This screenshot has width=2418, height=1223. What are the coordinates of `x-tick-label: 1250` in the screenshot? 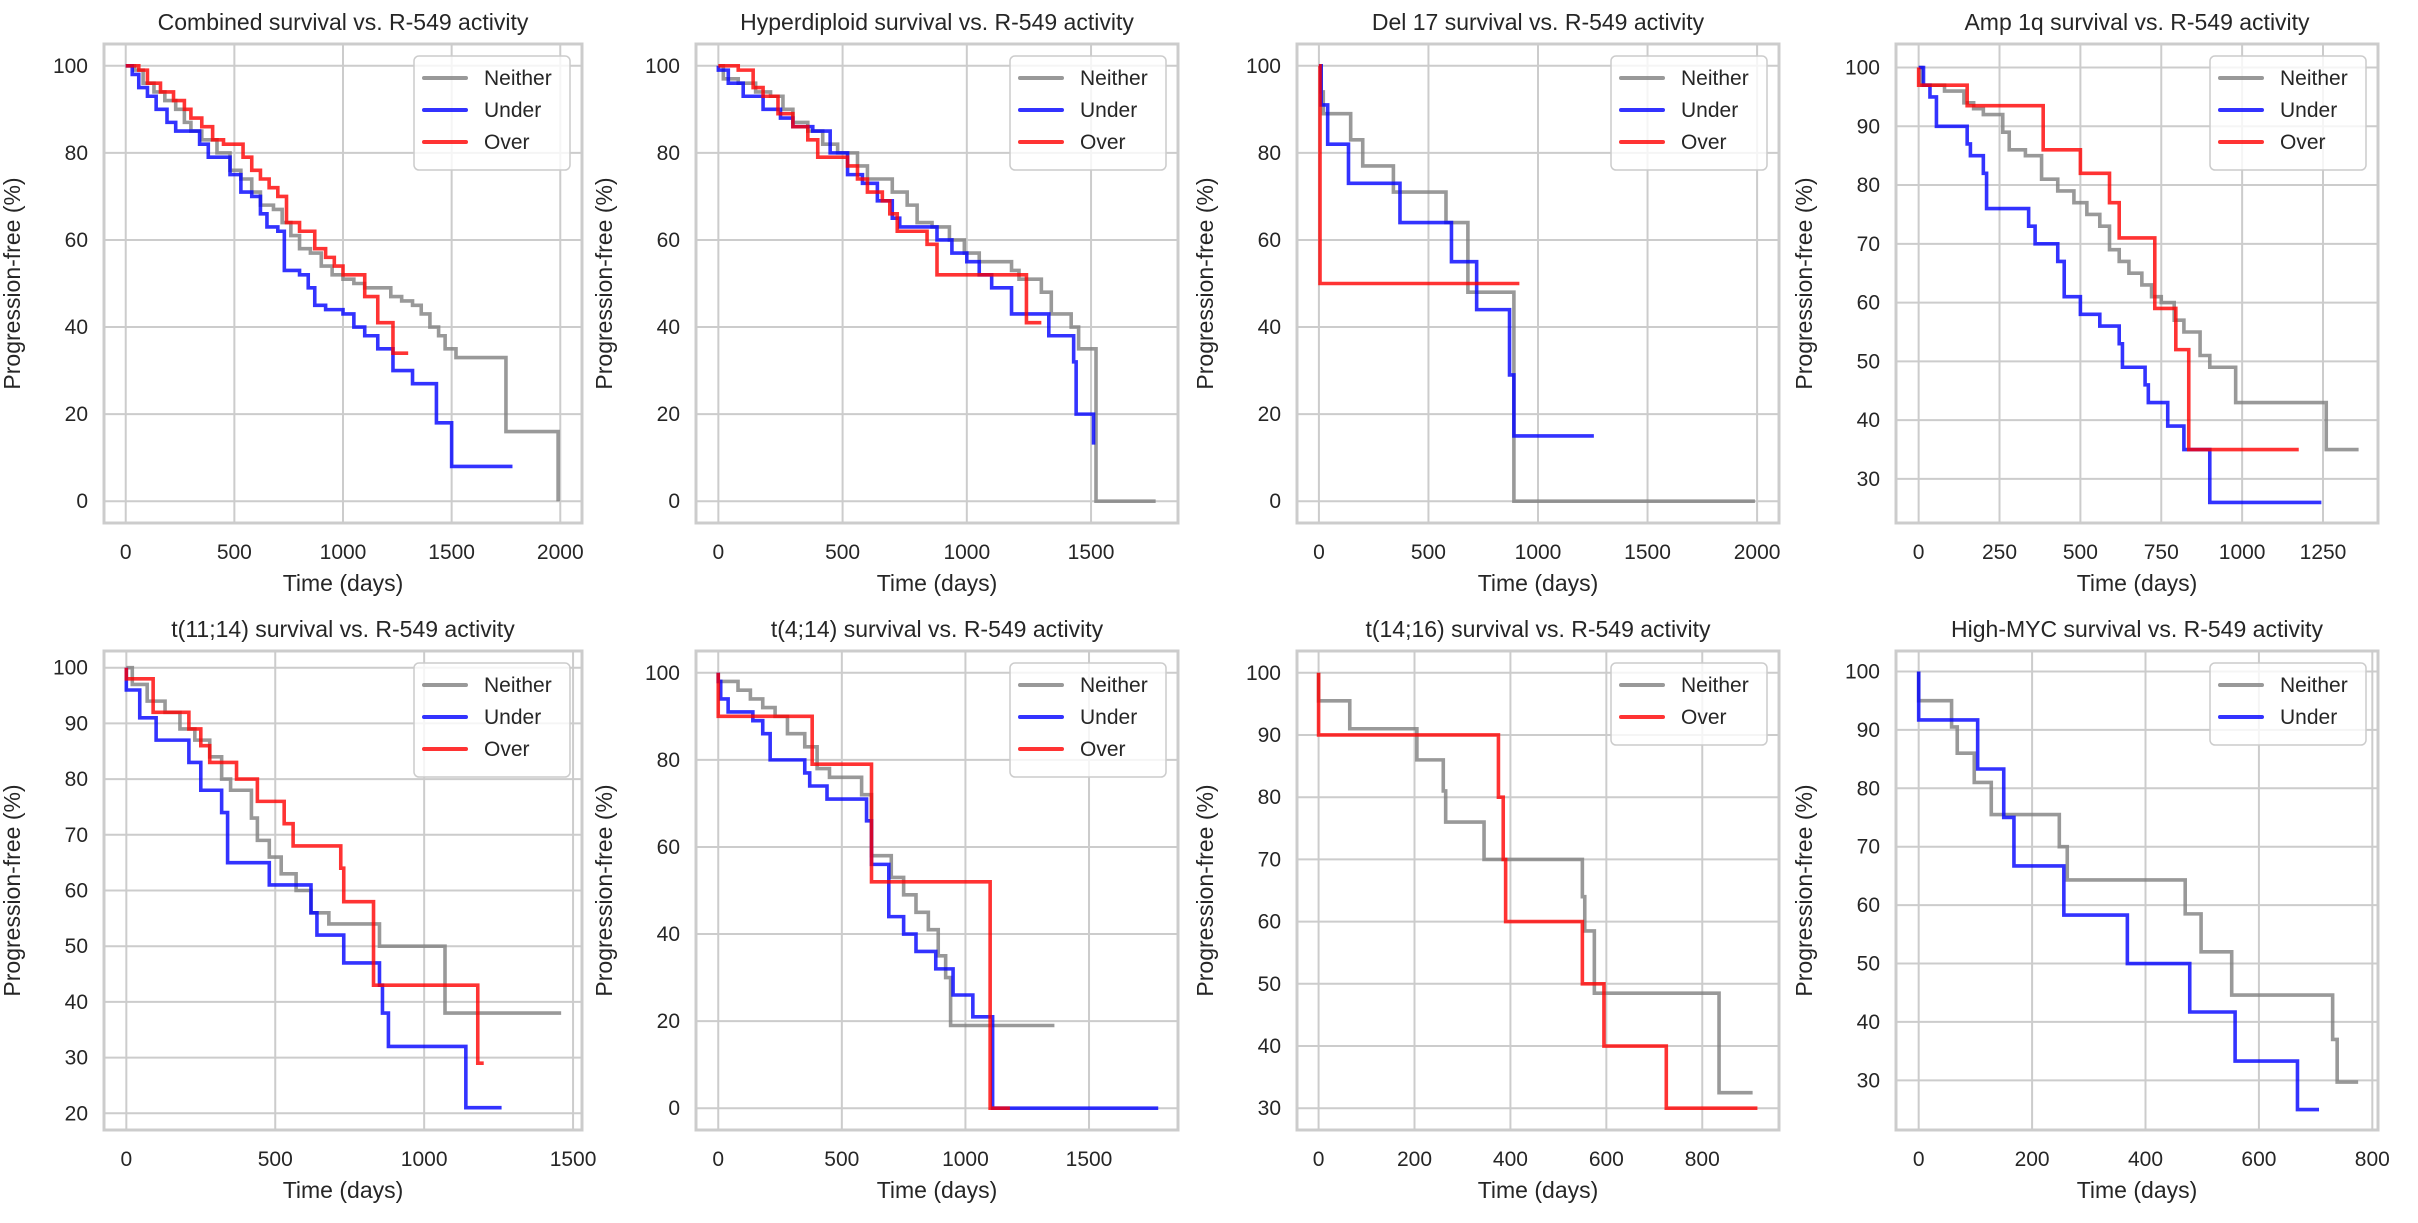 It's located at (2323, 552).